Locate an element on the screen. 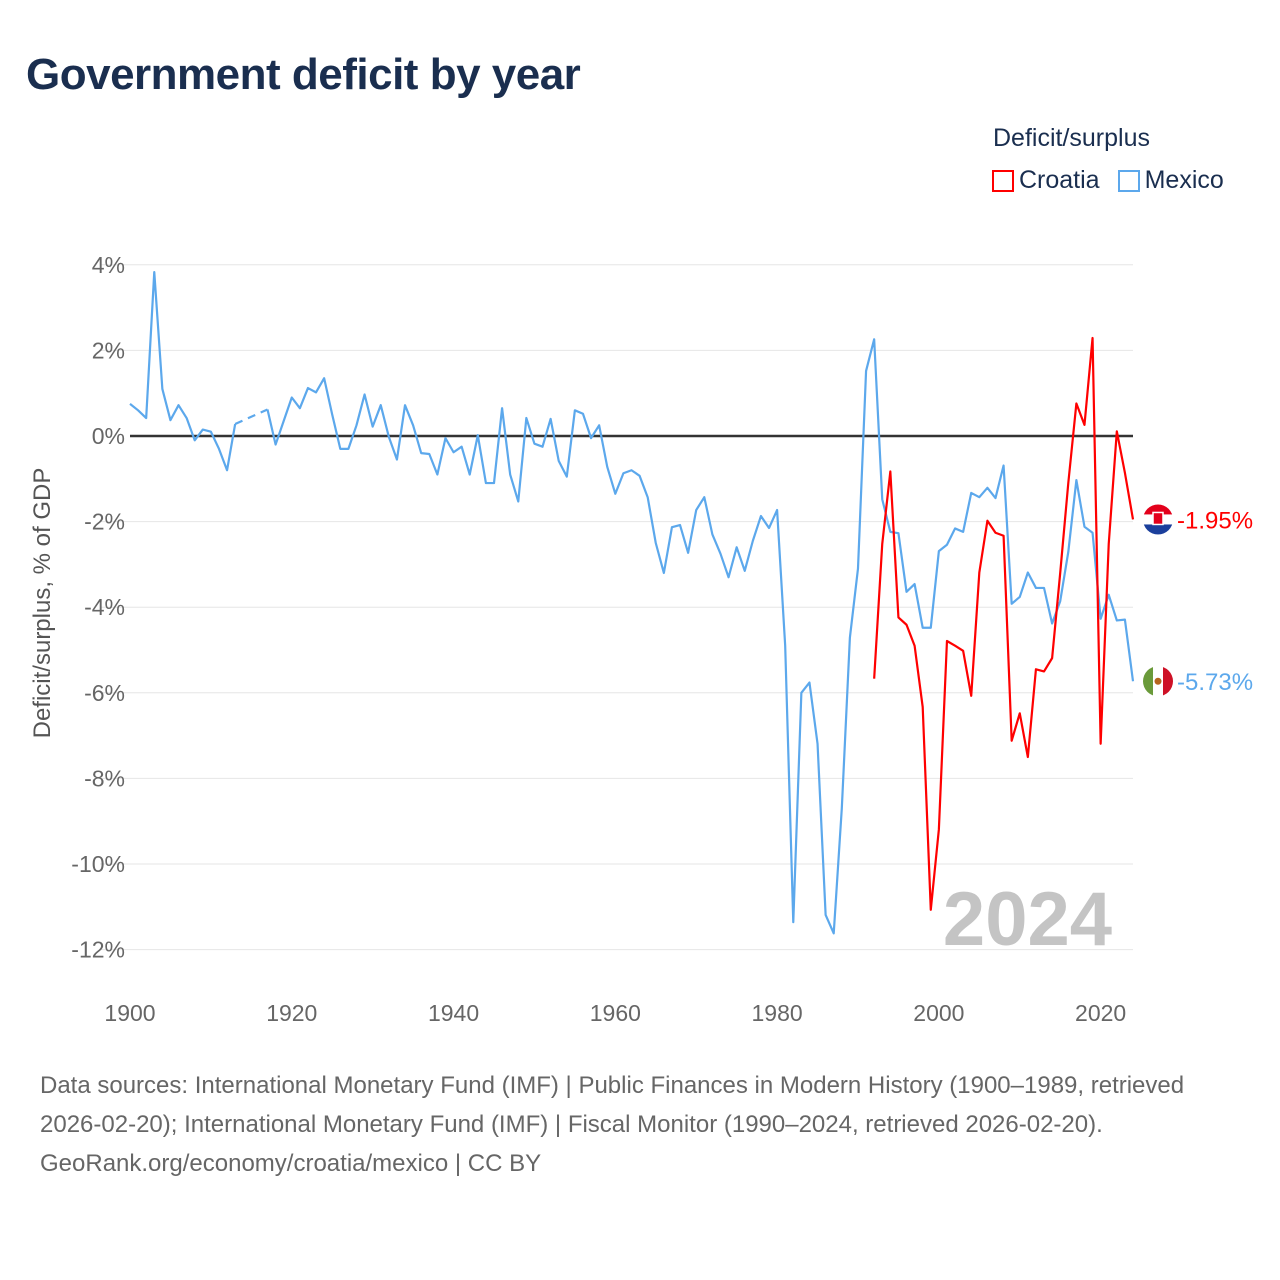 This screenshot has height=1280, width=1280. series-line-croatia is located at coordinates (1004, 623).